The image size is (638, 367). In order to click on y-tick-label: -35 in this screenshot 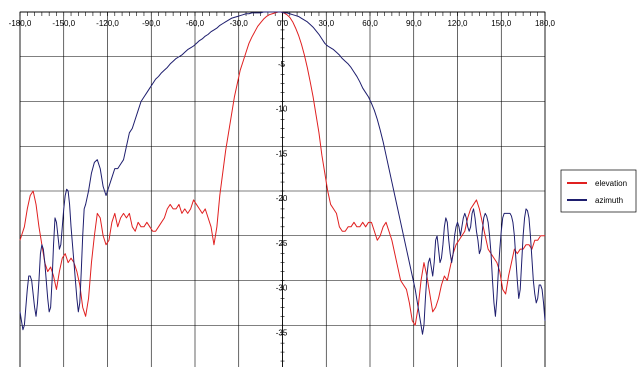, I will do `click(282, 332)`.